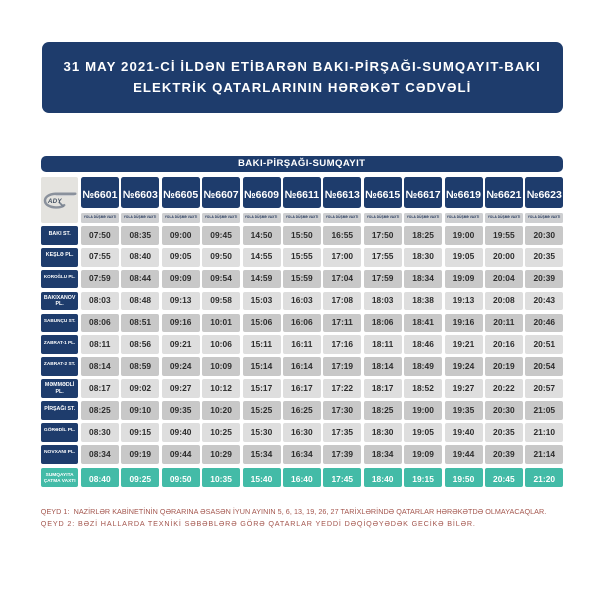  I want to click on svg-text: ADY, so click(55, 201).